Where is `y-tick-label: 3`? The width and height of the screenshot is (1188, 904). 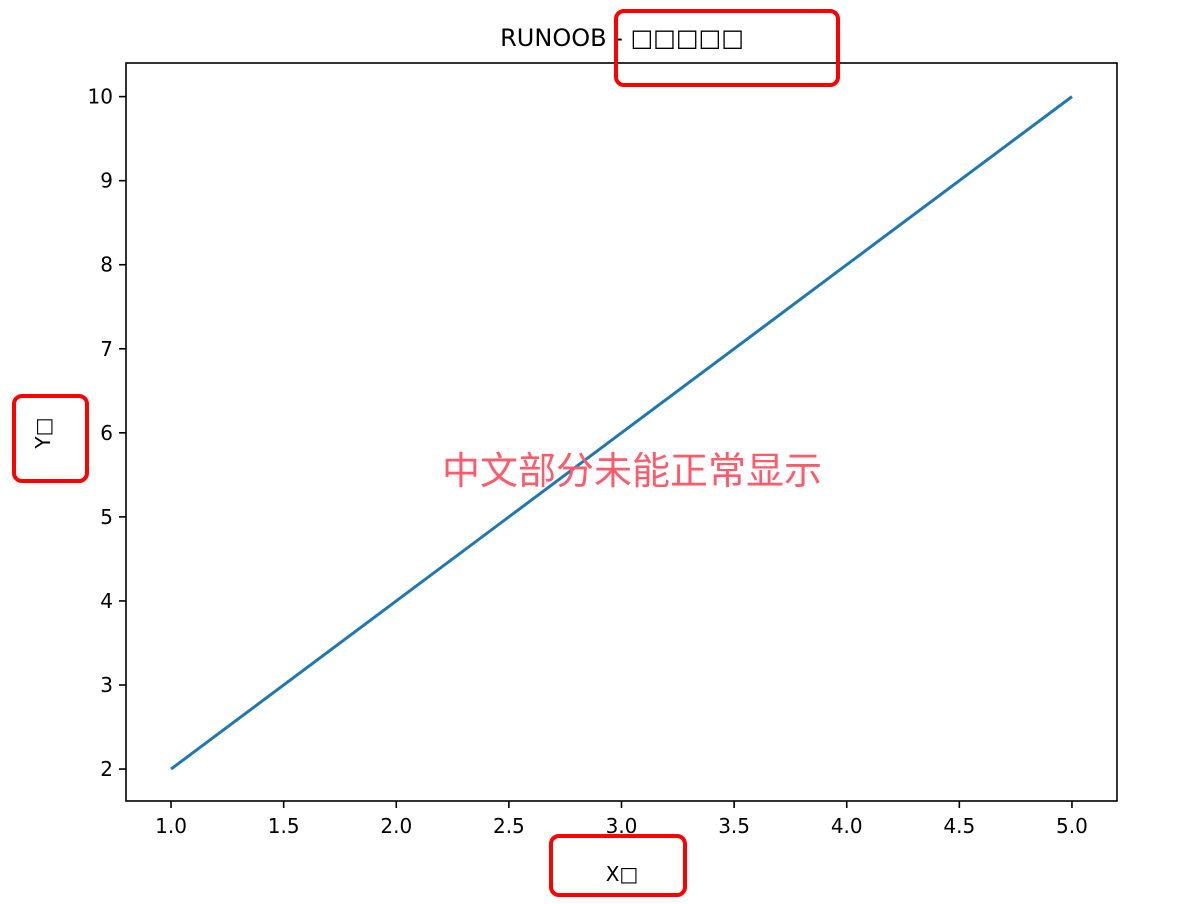
y-tick-label: 3 is located at coordinates (106, 685).